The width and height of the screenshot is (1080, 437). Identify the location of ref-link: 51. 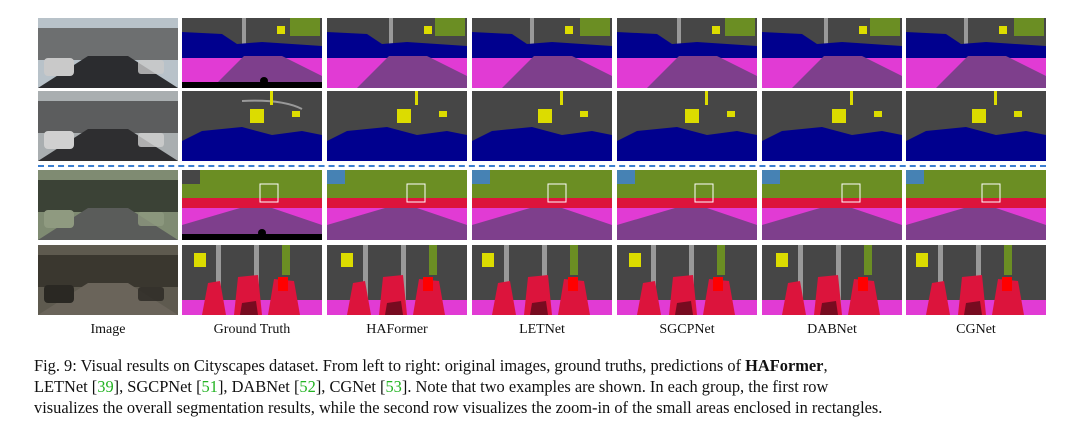
(209, 386).